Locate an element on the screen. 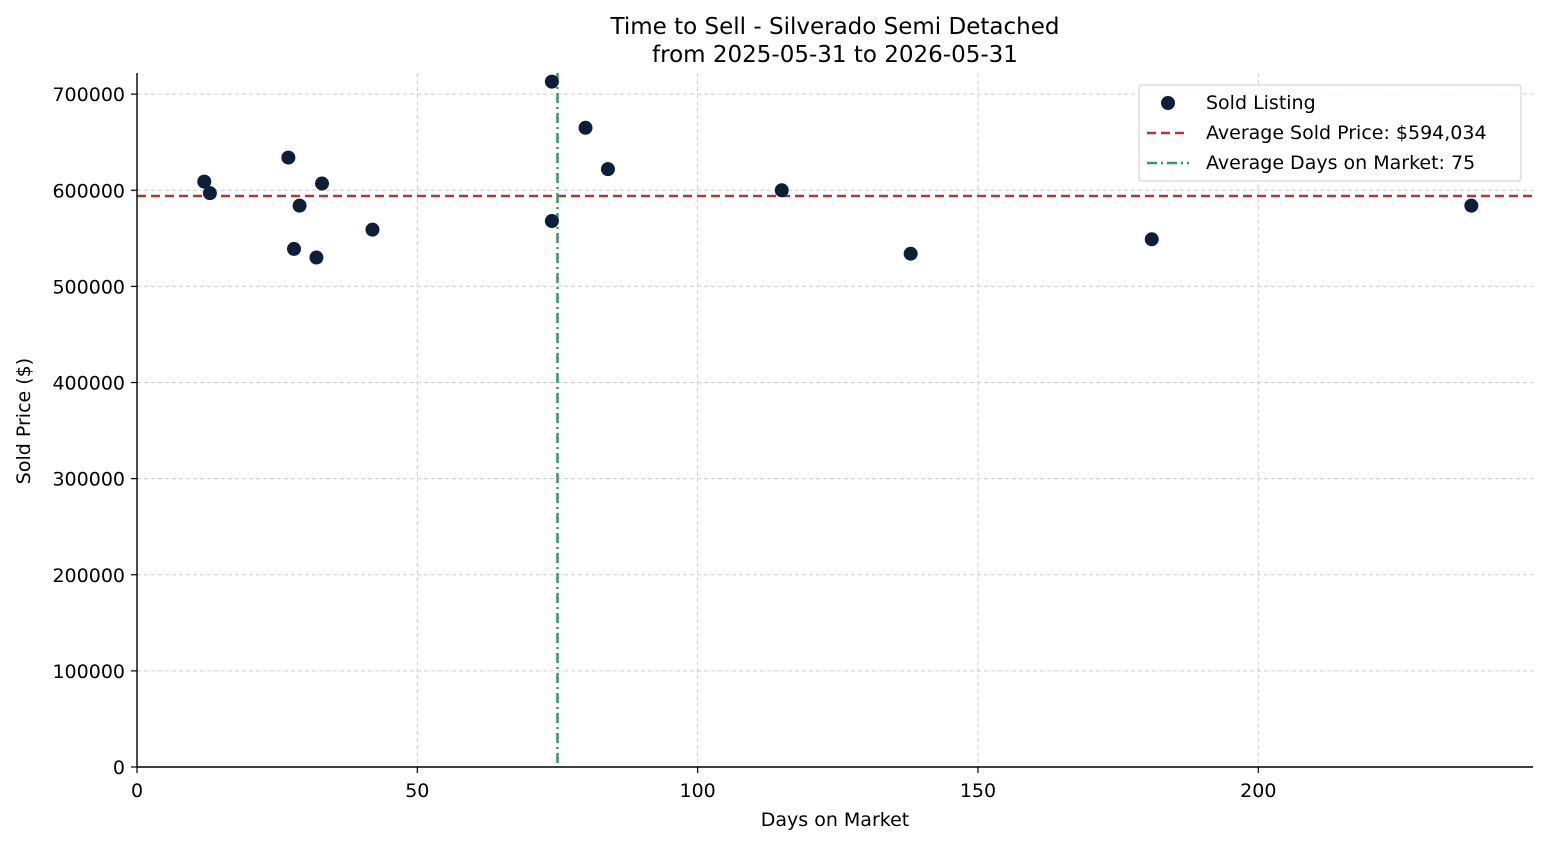 The width and height of the screenshot is (1547, 845). y-tick-label: 200000 is located at coordinates (88, 576).